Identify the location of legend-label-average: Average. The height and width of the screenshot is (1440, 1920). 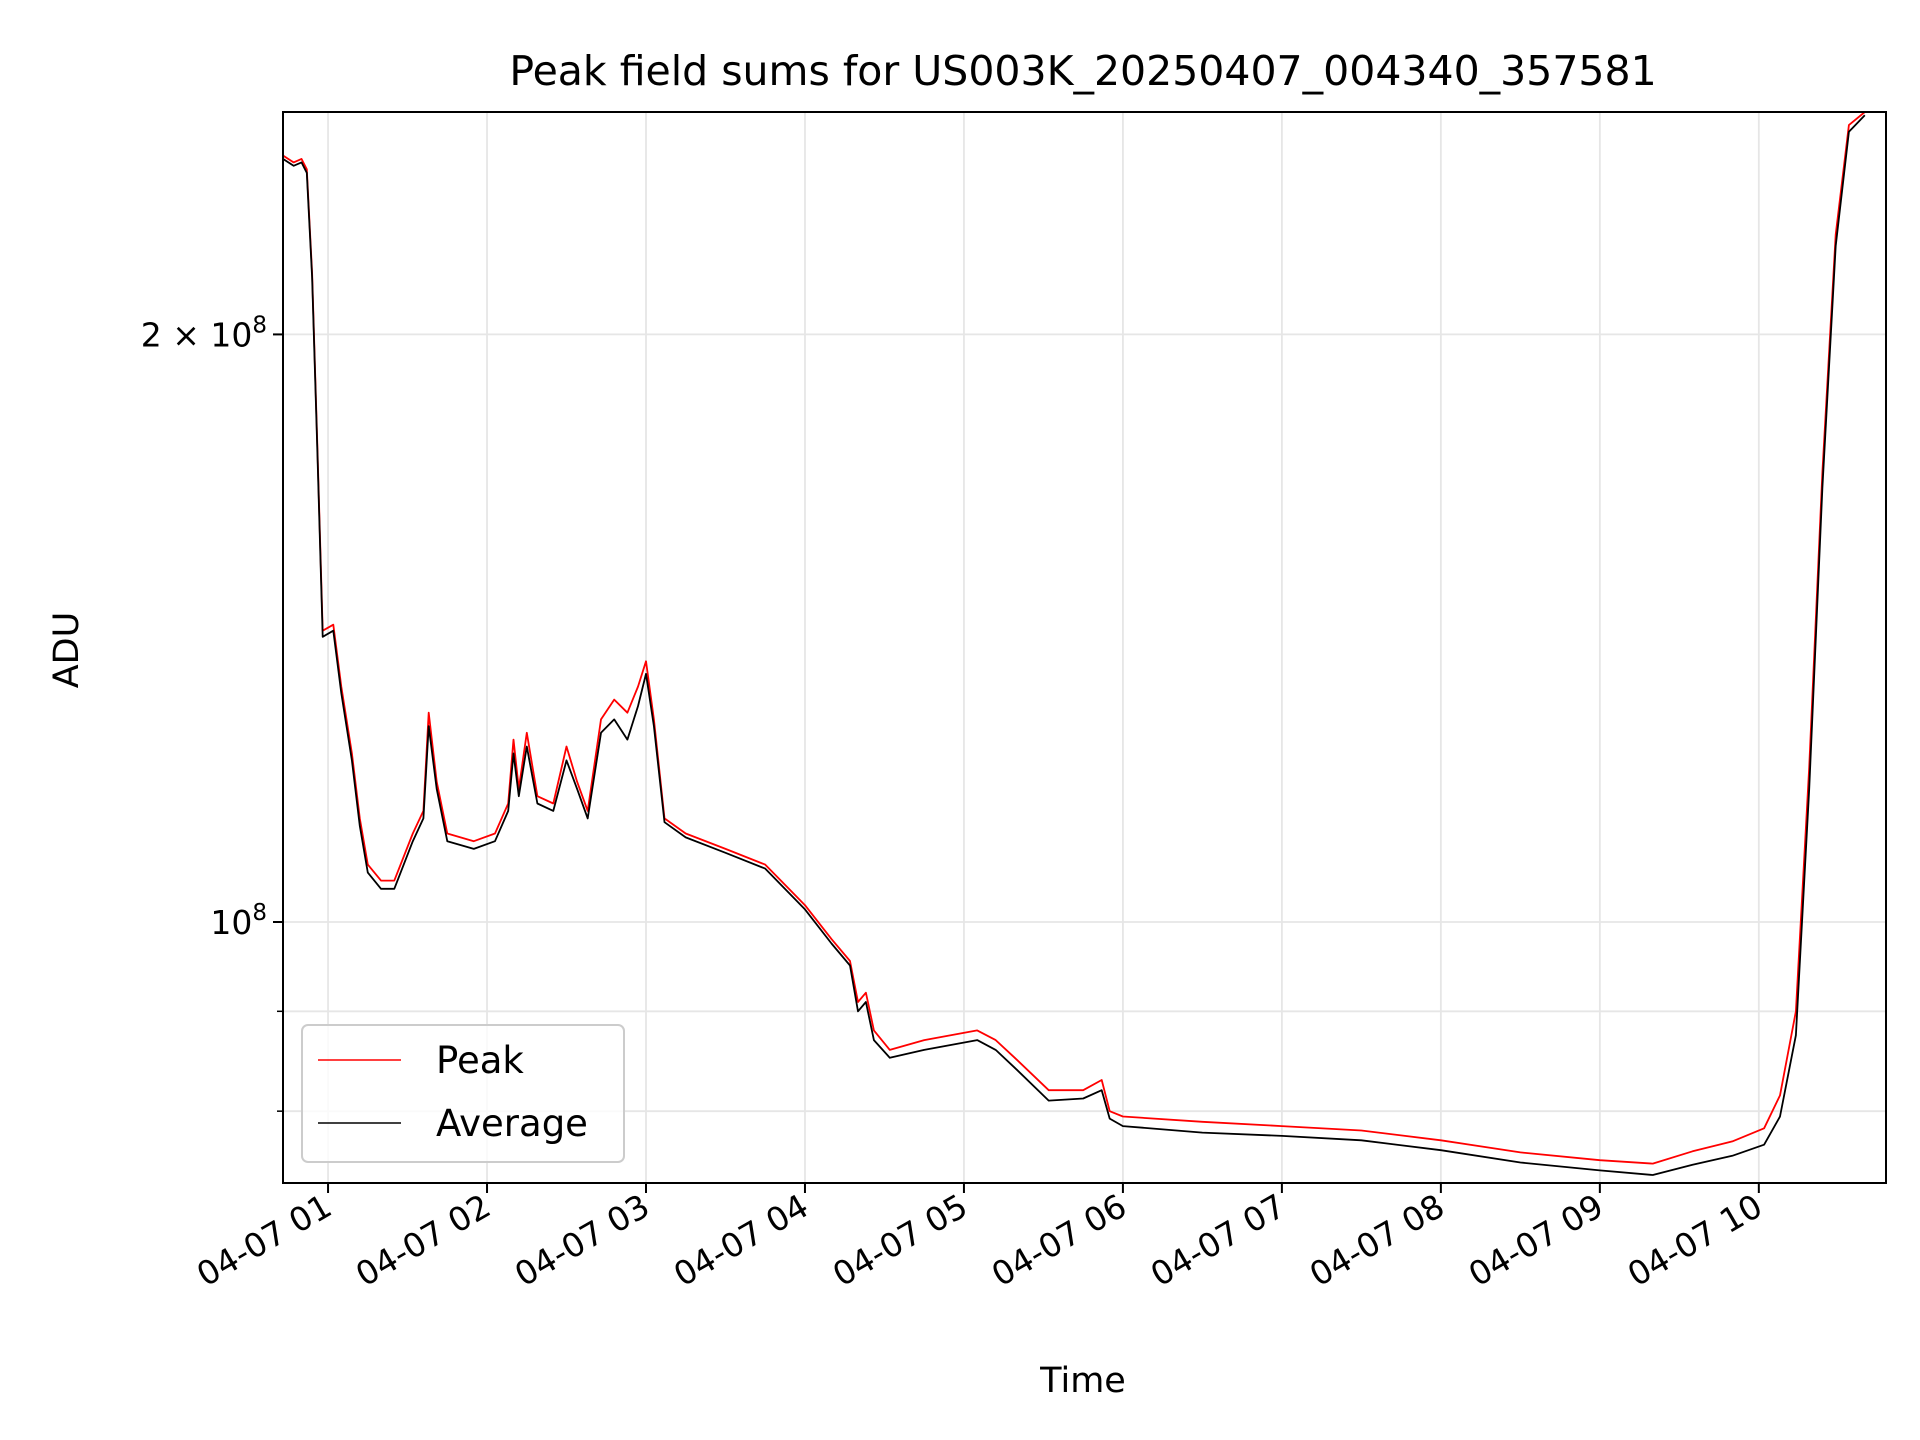
(512, 1123).